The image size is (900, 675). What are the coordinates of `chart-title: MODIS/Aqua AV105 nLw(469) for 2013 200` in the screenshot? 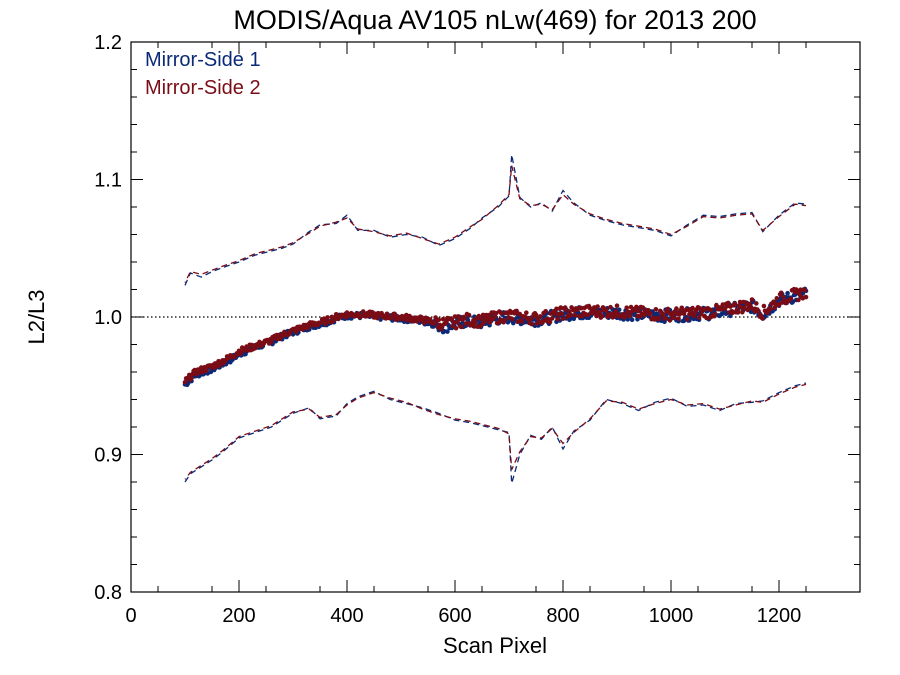 It's located at (494, 20).